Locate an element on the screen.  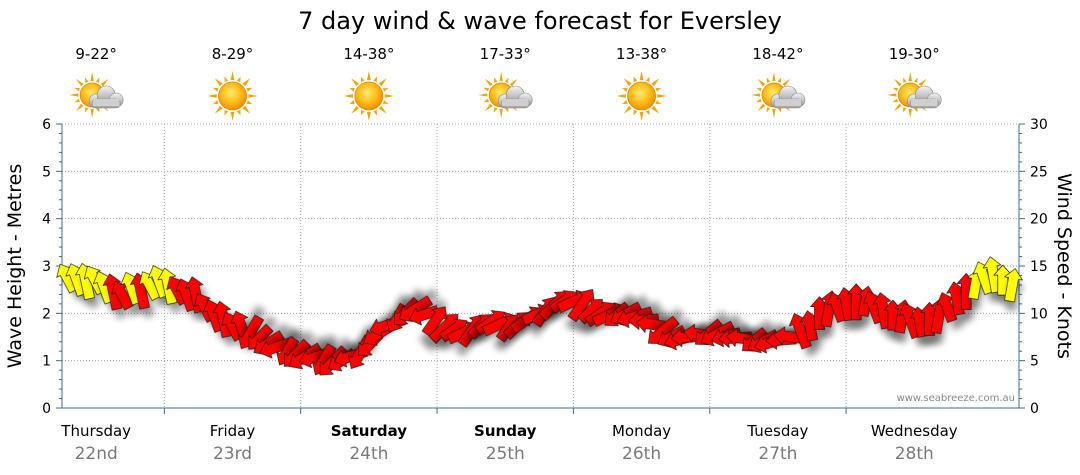
day-date-label: 23rd is located at coordinates (232, 454).